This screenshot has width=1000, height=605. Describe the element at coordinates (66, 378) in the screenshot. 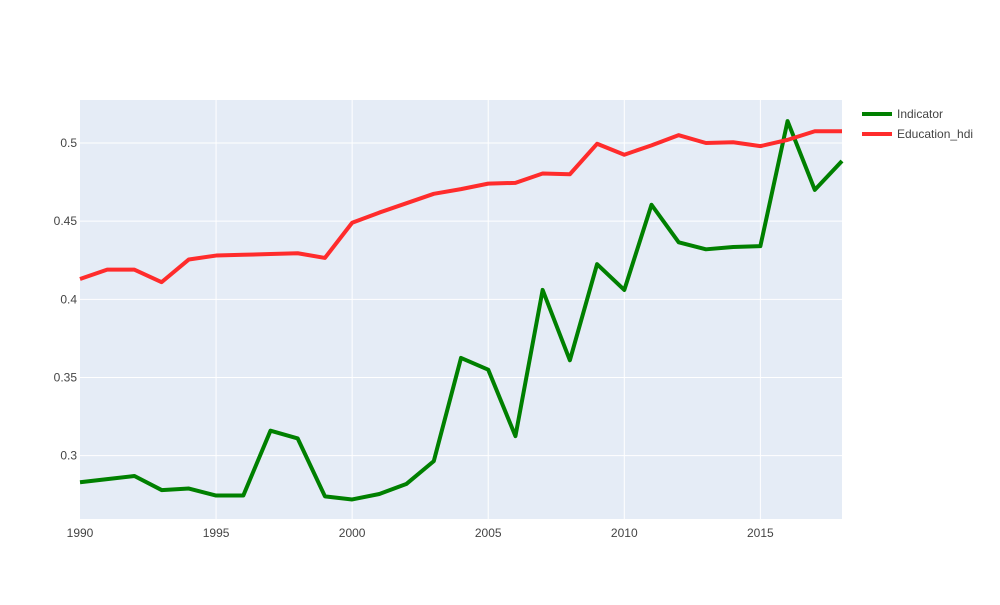

I see `y-tick-label: 0.35` at that location.